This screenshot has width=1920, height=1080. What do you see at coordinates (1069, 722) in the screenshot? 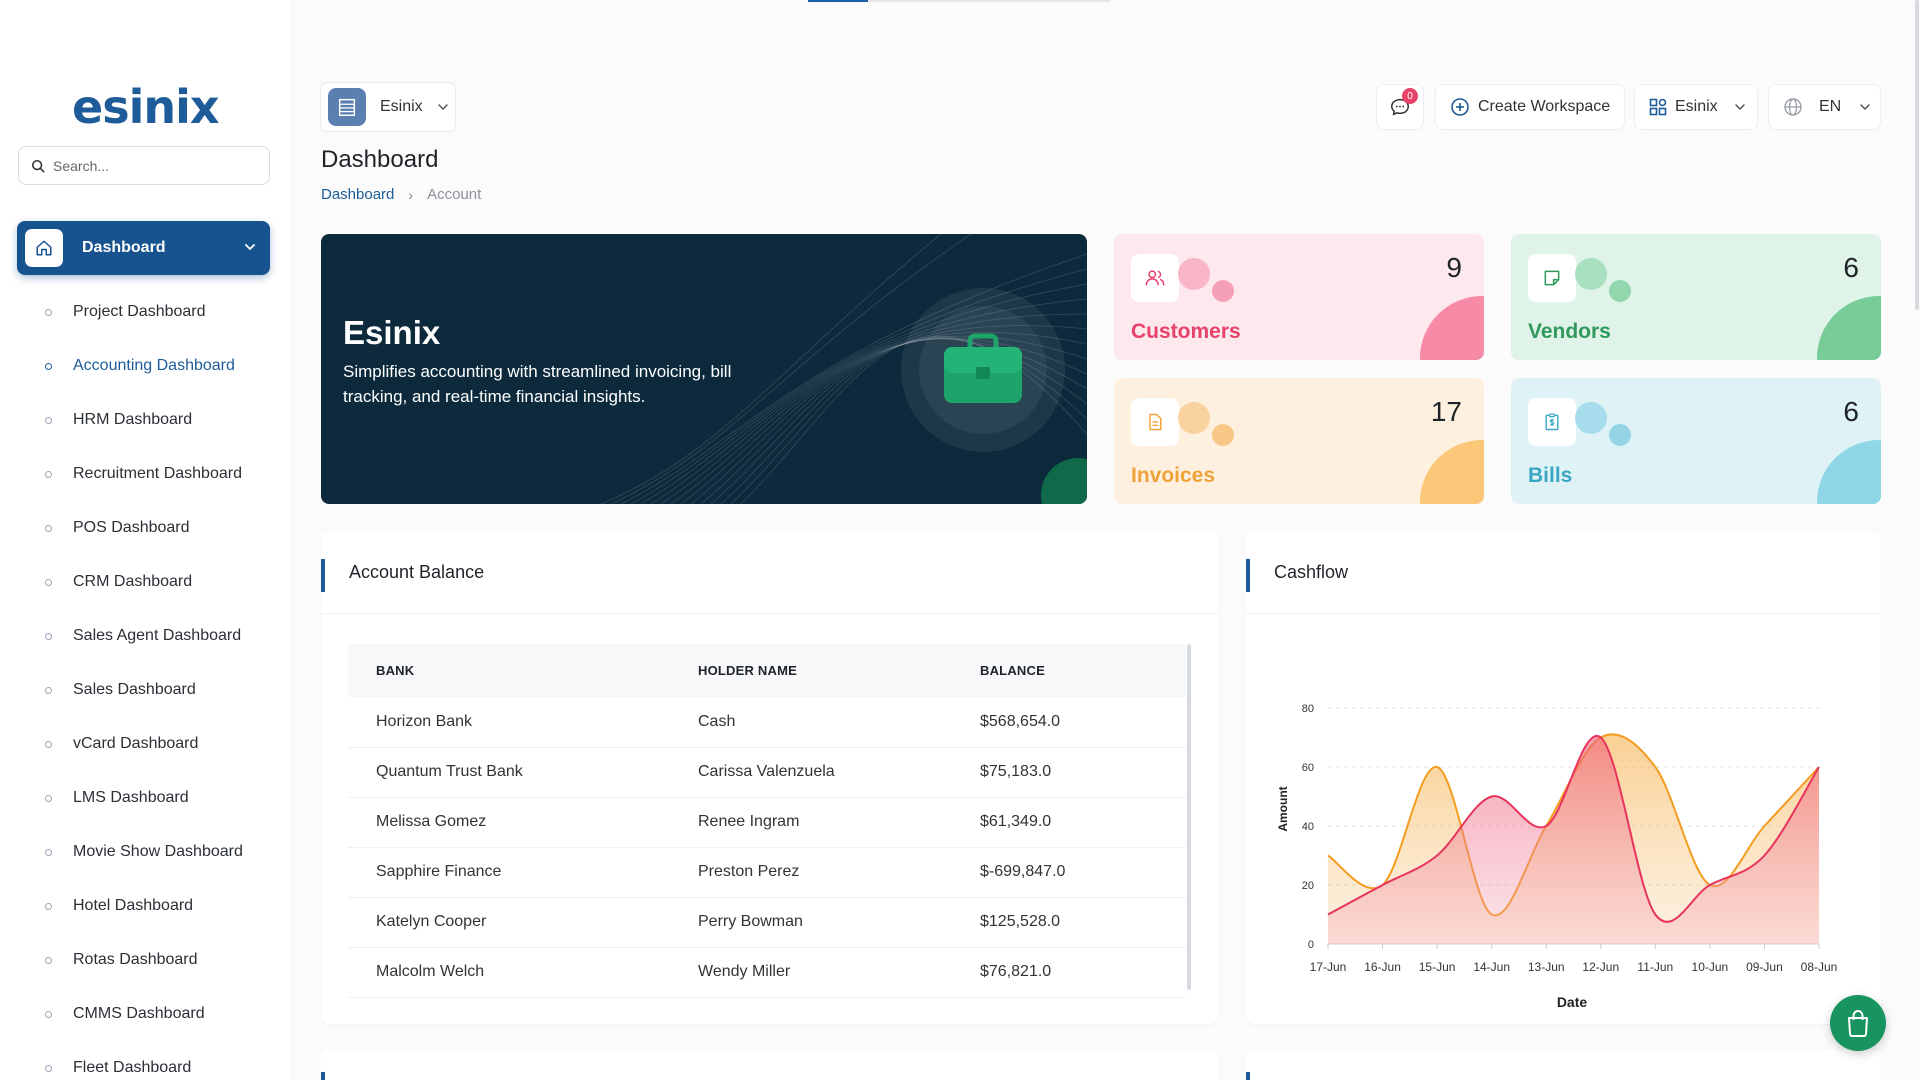
I see `cell-balance: $568,654.0` at bounding box center [1069, 722].